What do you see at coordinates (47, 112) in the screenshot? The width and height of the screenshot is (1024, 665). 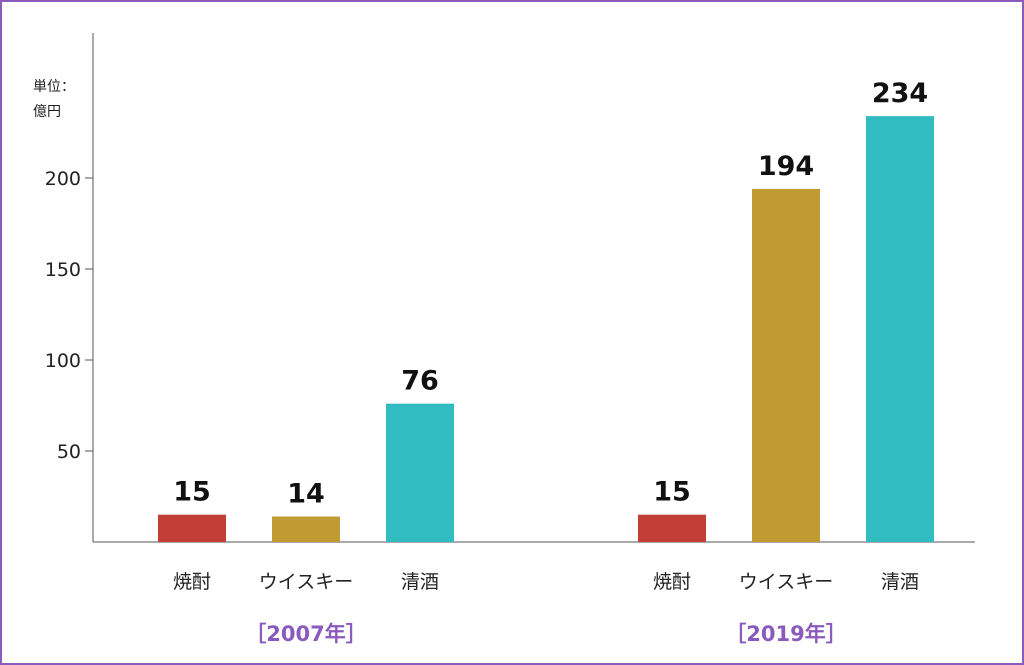 I see `unit-label-line2: 億円` at bounding box center [47, 112].